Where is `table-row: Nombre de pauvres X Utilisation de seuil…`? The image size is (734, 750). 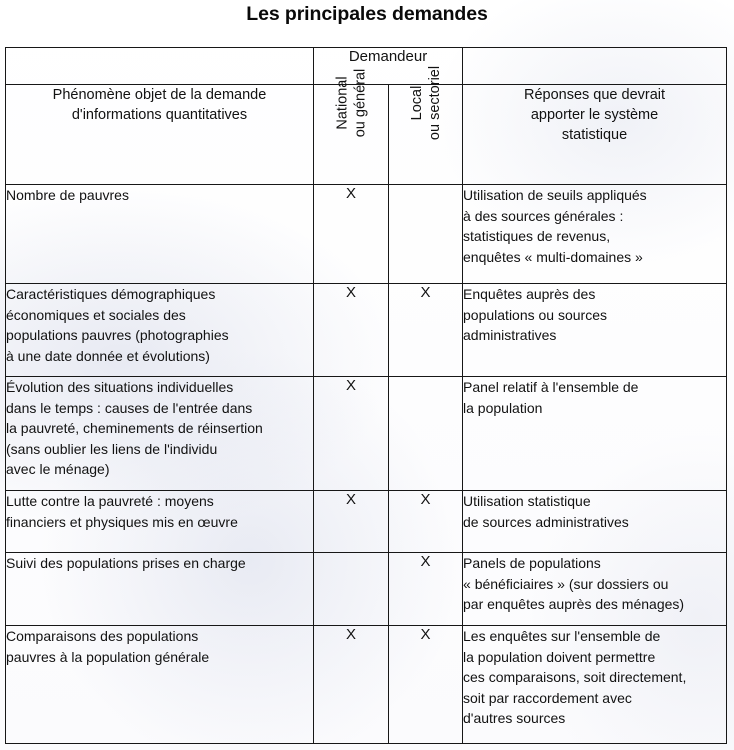 table-row: Nombre de pauvres X Utilisation de seuil… is located at coordinates (366, 234).